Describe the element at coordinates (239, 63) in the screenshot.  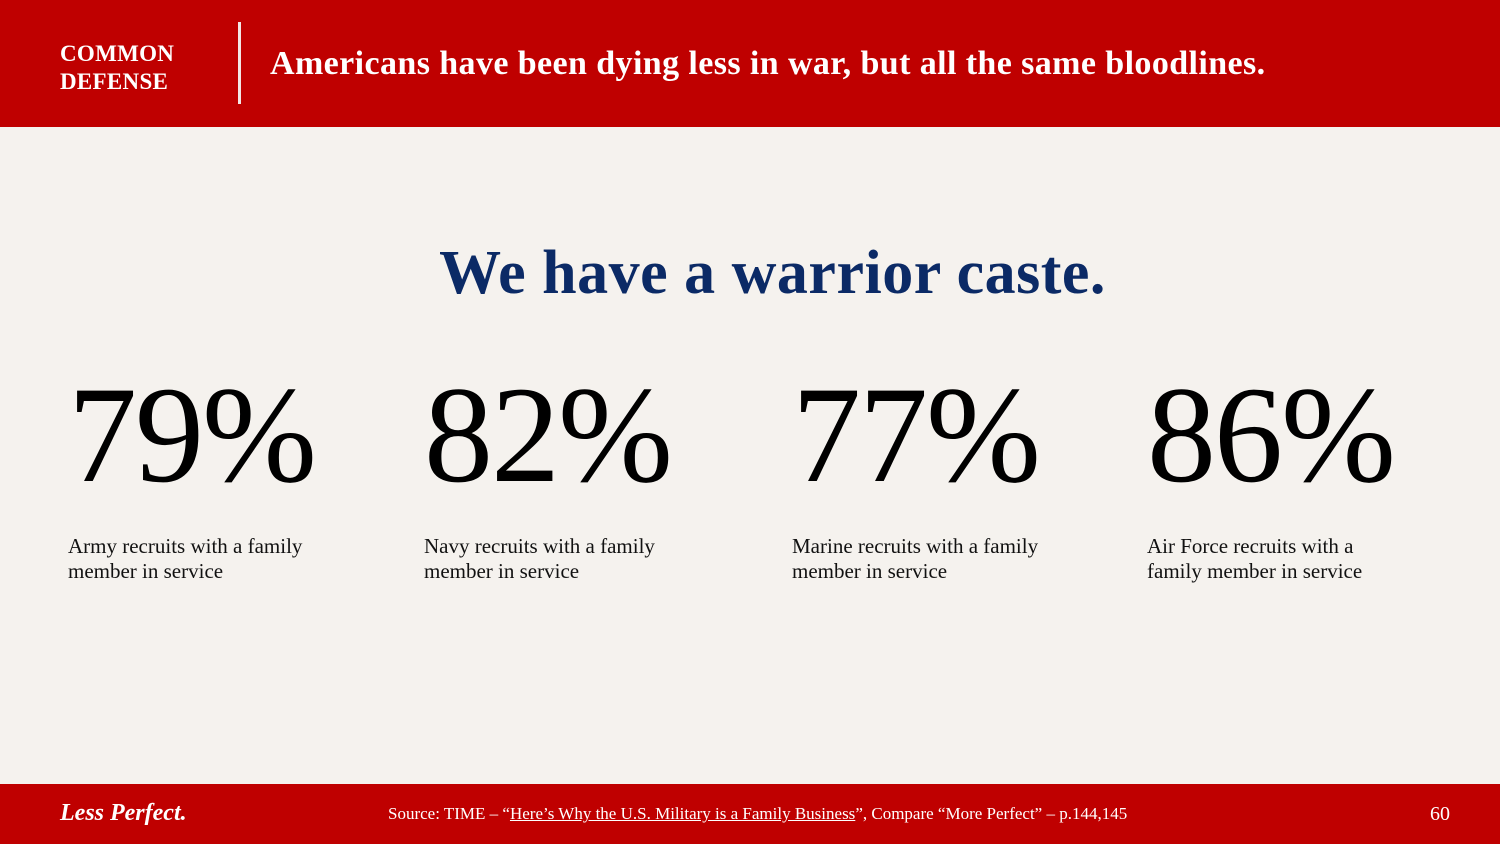
I see `header-divider` at that location.